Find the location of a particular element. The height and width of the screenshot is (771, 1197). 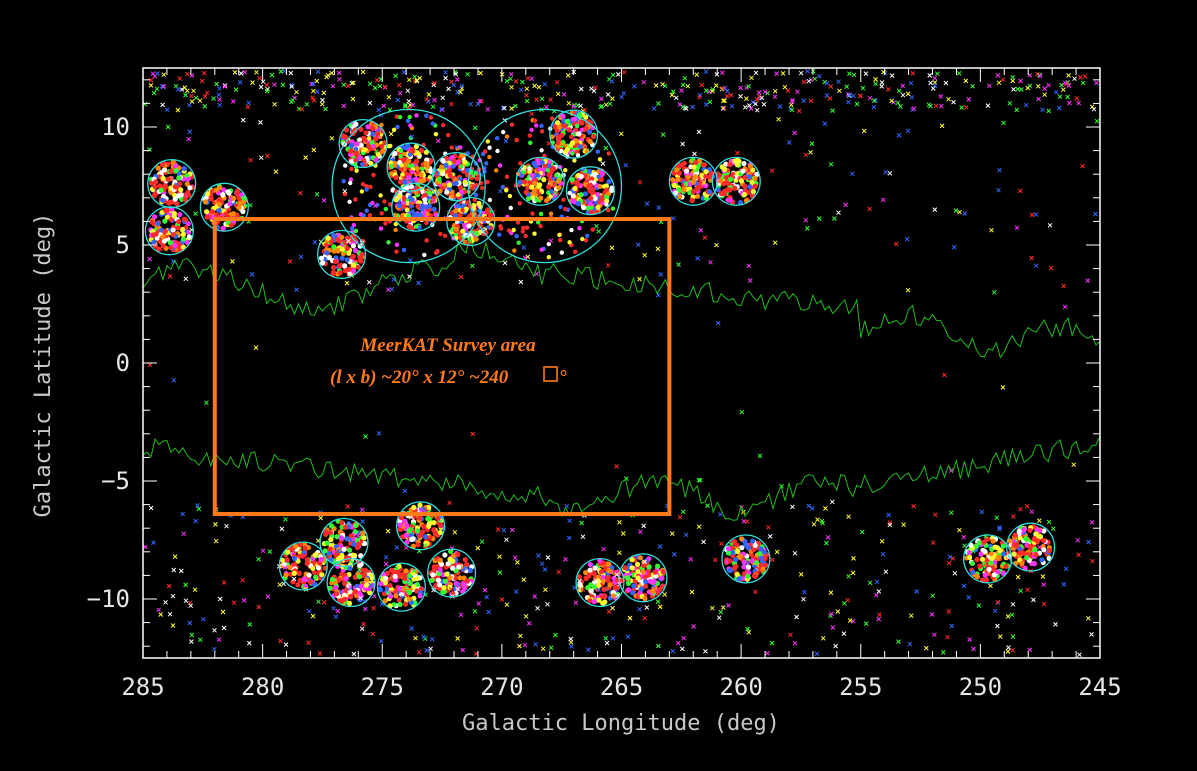

y-tick-label: 10 is located at coordinates (115, 127).